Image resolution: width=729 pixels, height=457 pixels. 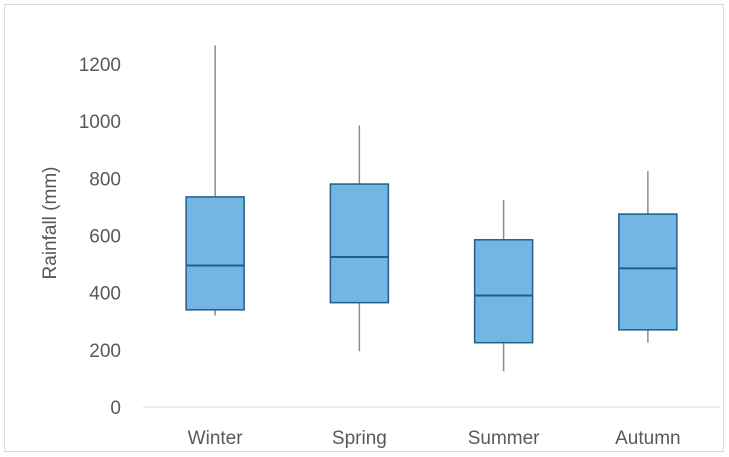 I want to click on x-axis-ticks: Winter Spring Summer Autumn, so click(x=434, y=438).